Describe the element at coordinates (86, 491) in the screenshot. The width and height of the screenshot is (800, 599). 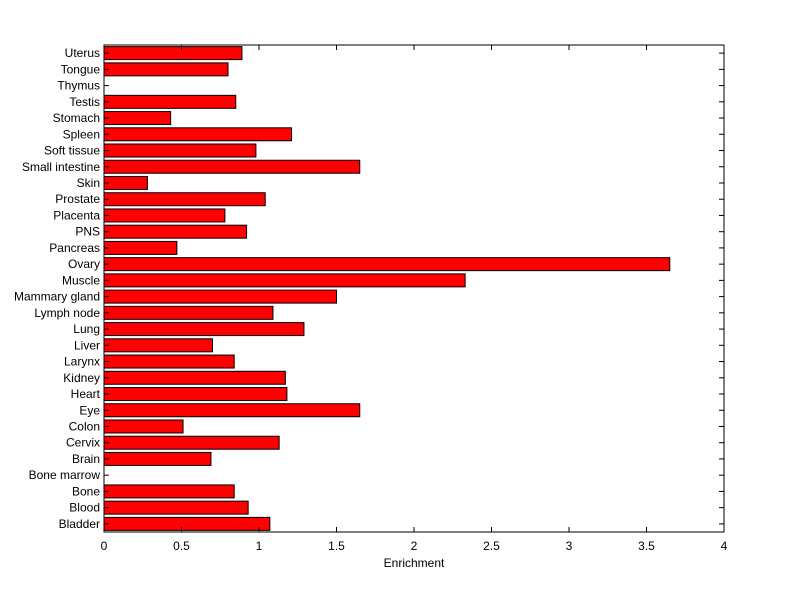
I see `y-tick-label: Bone` at that location.